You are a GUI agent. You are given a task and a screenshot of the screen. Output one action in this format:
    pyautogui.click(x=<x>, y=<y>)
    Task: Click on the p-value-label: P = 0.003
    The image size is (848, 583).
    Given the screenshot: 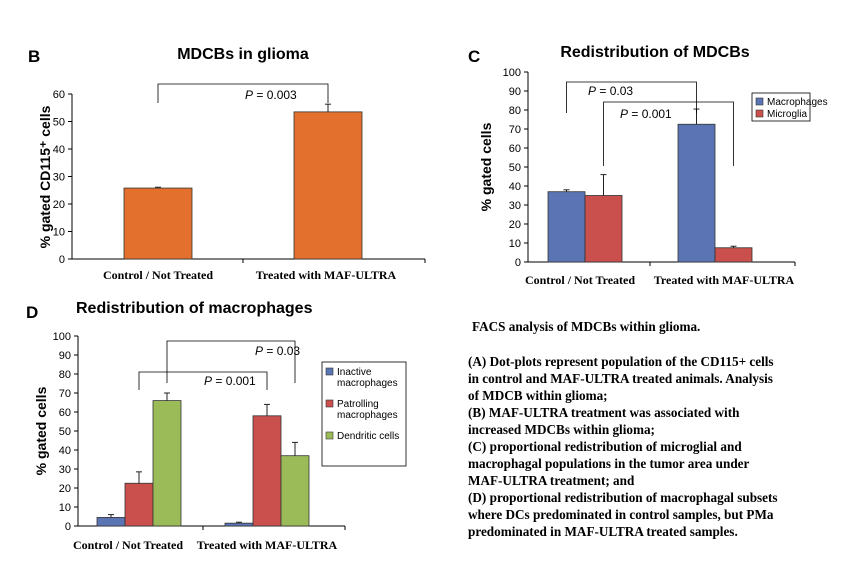 What is the action you would take?
    pyautogui.click(x=271, y=95)
    